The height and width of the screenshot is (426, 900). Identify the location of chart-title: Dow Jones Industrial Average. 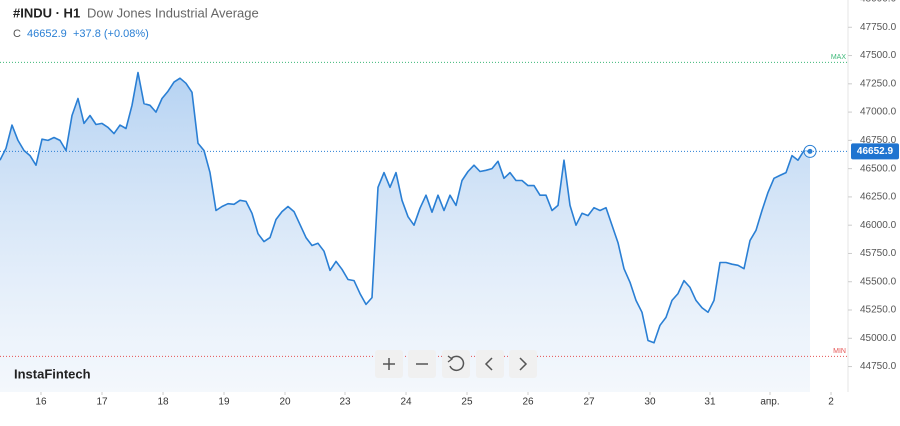
(173, 12).